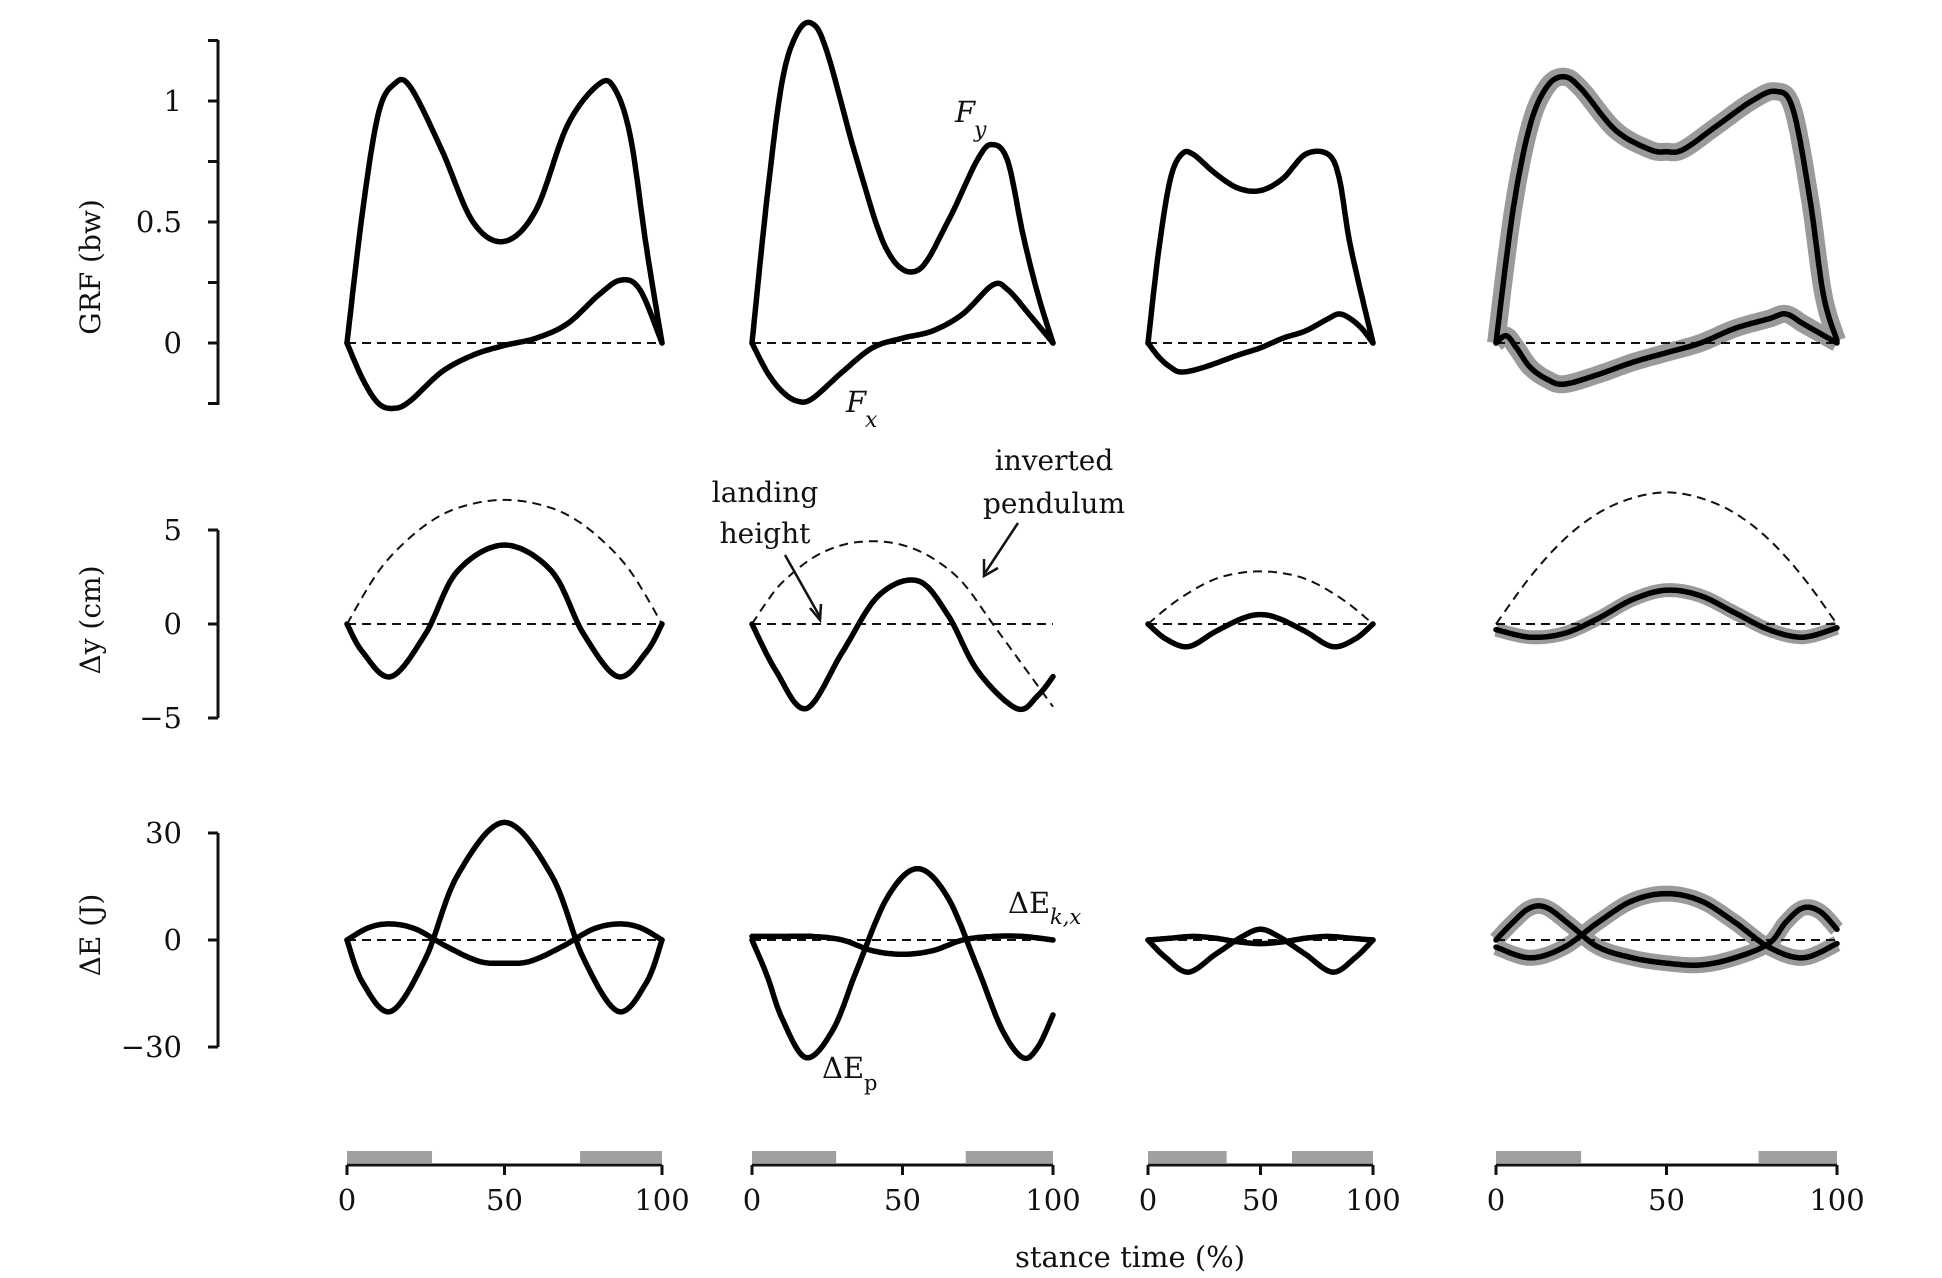 This screenshot has height=1278, width=1942. Describe the element at coordinates (151, 1047) in the screenshot. I see `y-tick-label-de-2: −30` at that location.